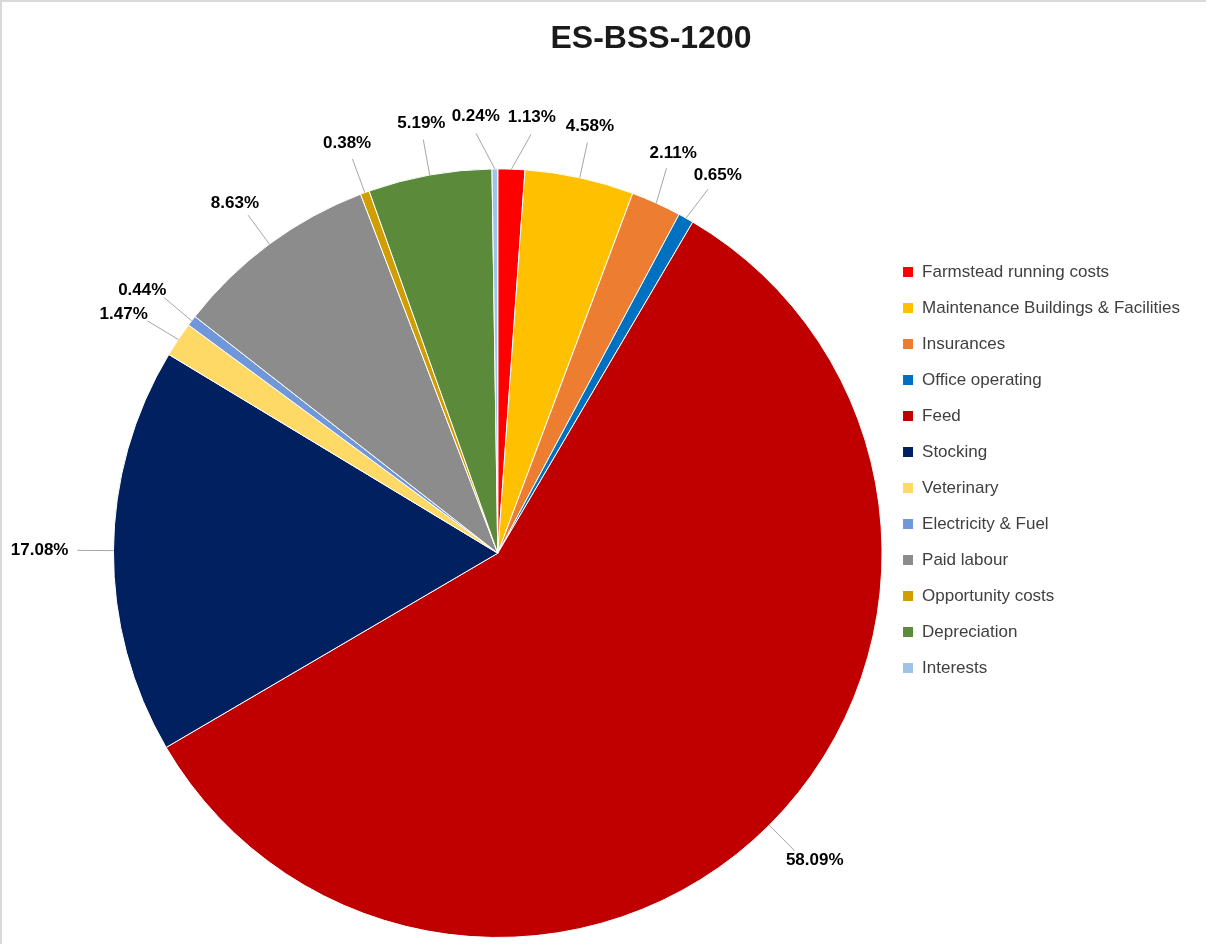 Image resolution: width=1206 pixels, height=944 pixels. Describe the element at coordinates (673, 153) in the screenshot. I see `data-label: 2.11%` at that location.